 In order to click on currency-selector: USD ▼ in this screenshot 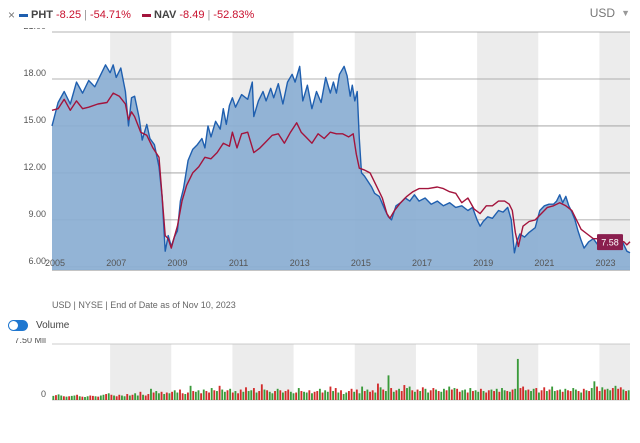, I will do `click(610, 13)`.